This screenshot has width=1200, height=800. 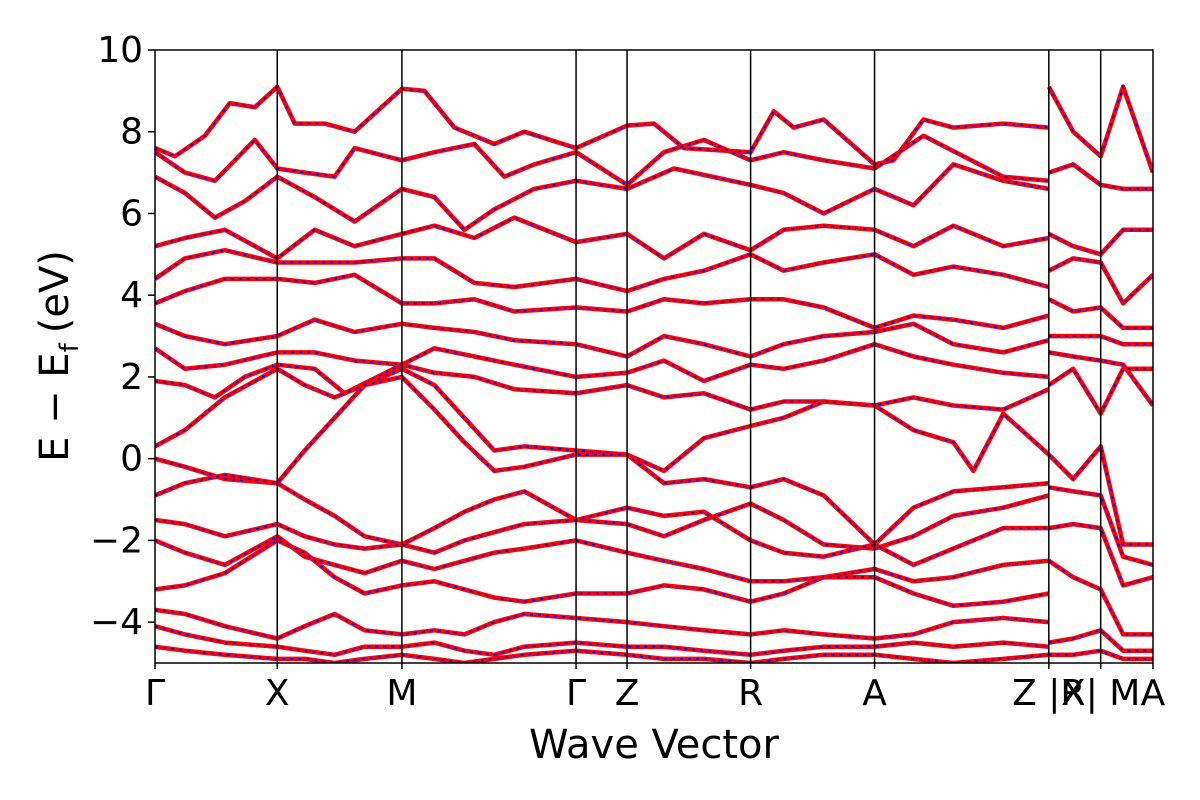 I want to click on y-tick-label: 8, so click(x=131, y=132).